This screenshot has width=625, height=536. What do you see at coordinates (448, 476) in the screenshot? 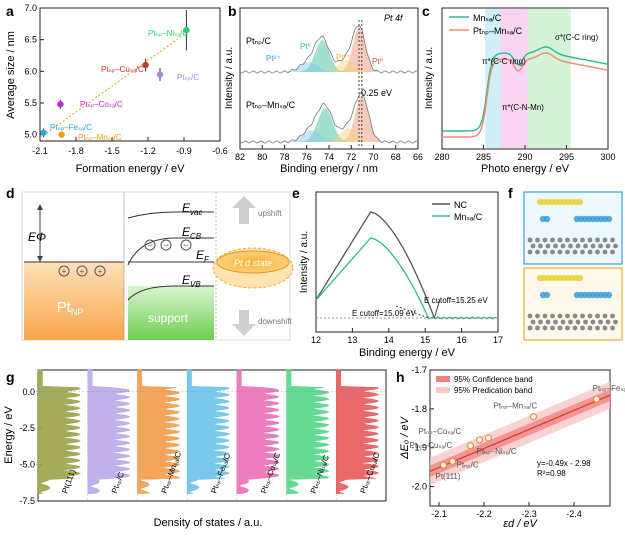
I see `h-point-label: Pt(111)` at bounding box center [448, 476].